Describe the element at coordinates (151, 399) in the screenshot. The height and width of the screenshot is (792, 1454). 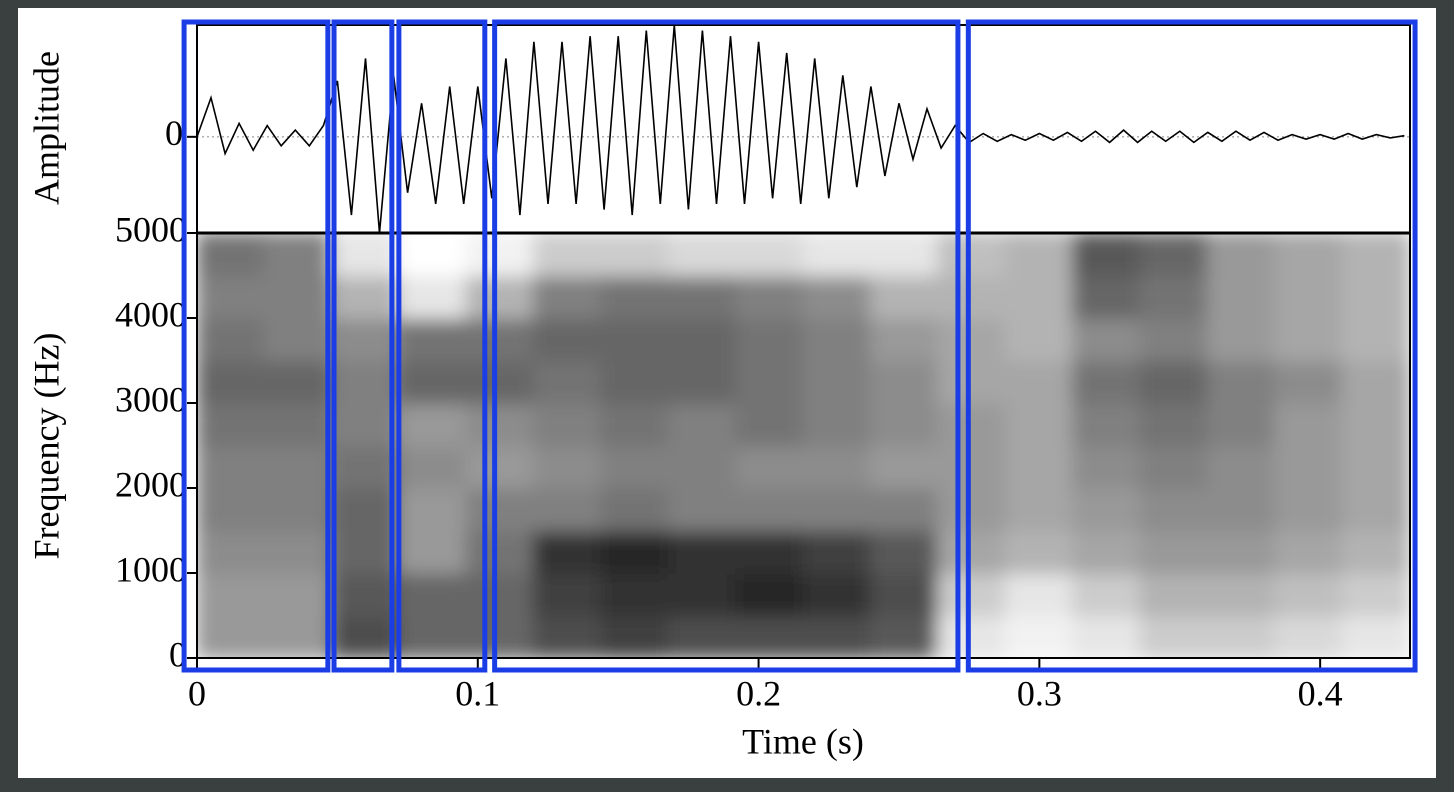
I see `y-tick-label: 3000` at that location.